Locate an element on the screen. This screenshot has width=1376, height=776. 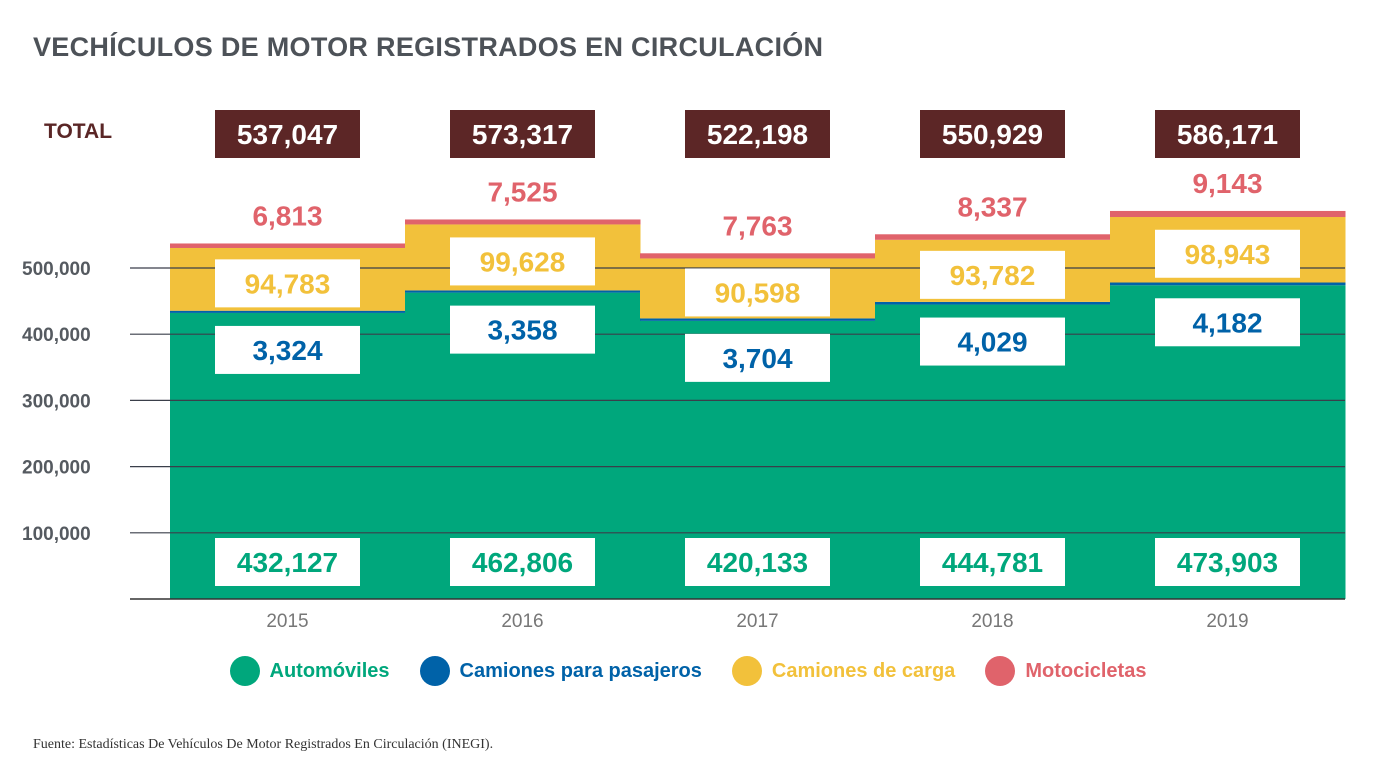
data-label-pasajeros: 3,704 is located at coordinates (757, 358).